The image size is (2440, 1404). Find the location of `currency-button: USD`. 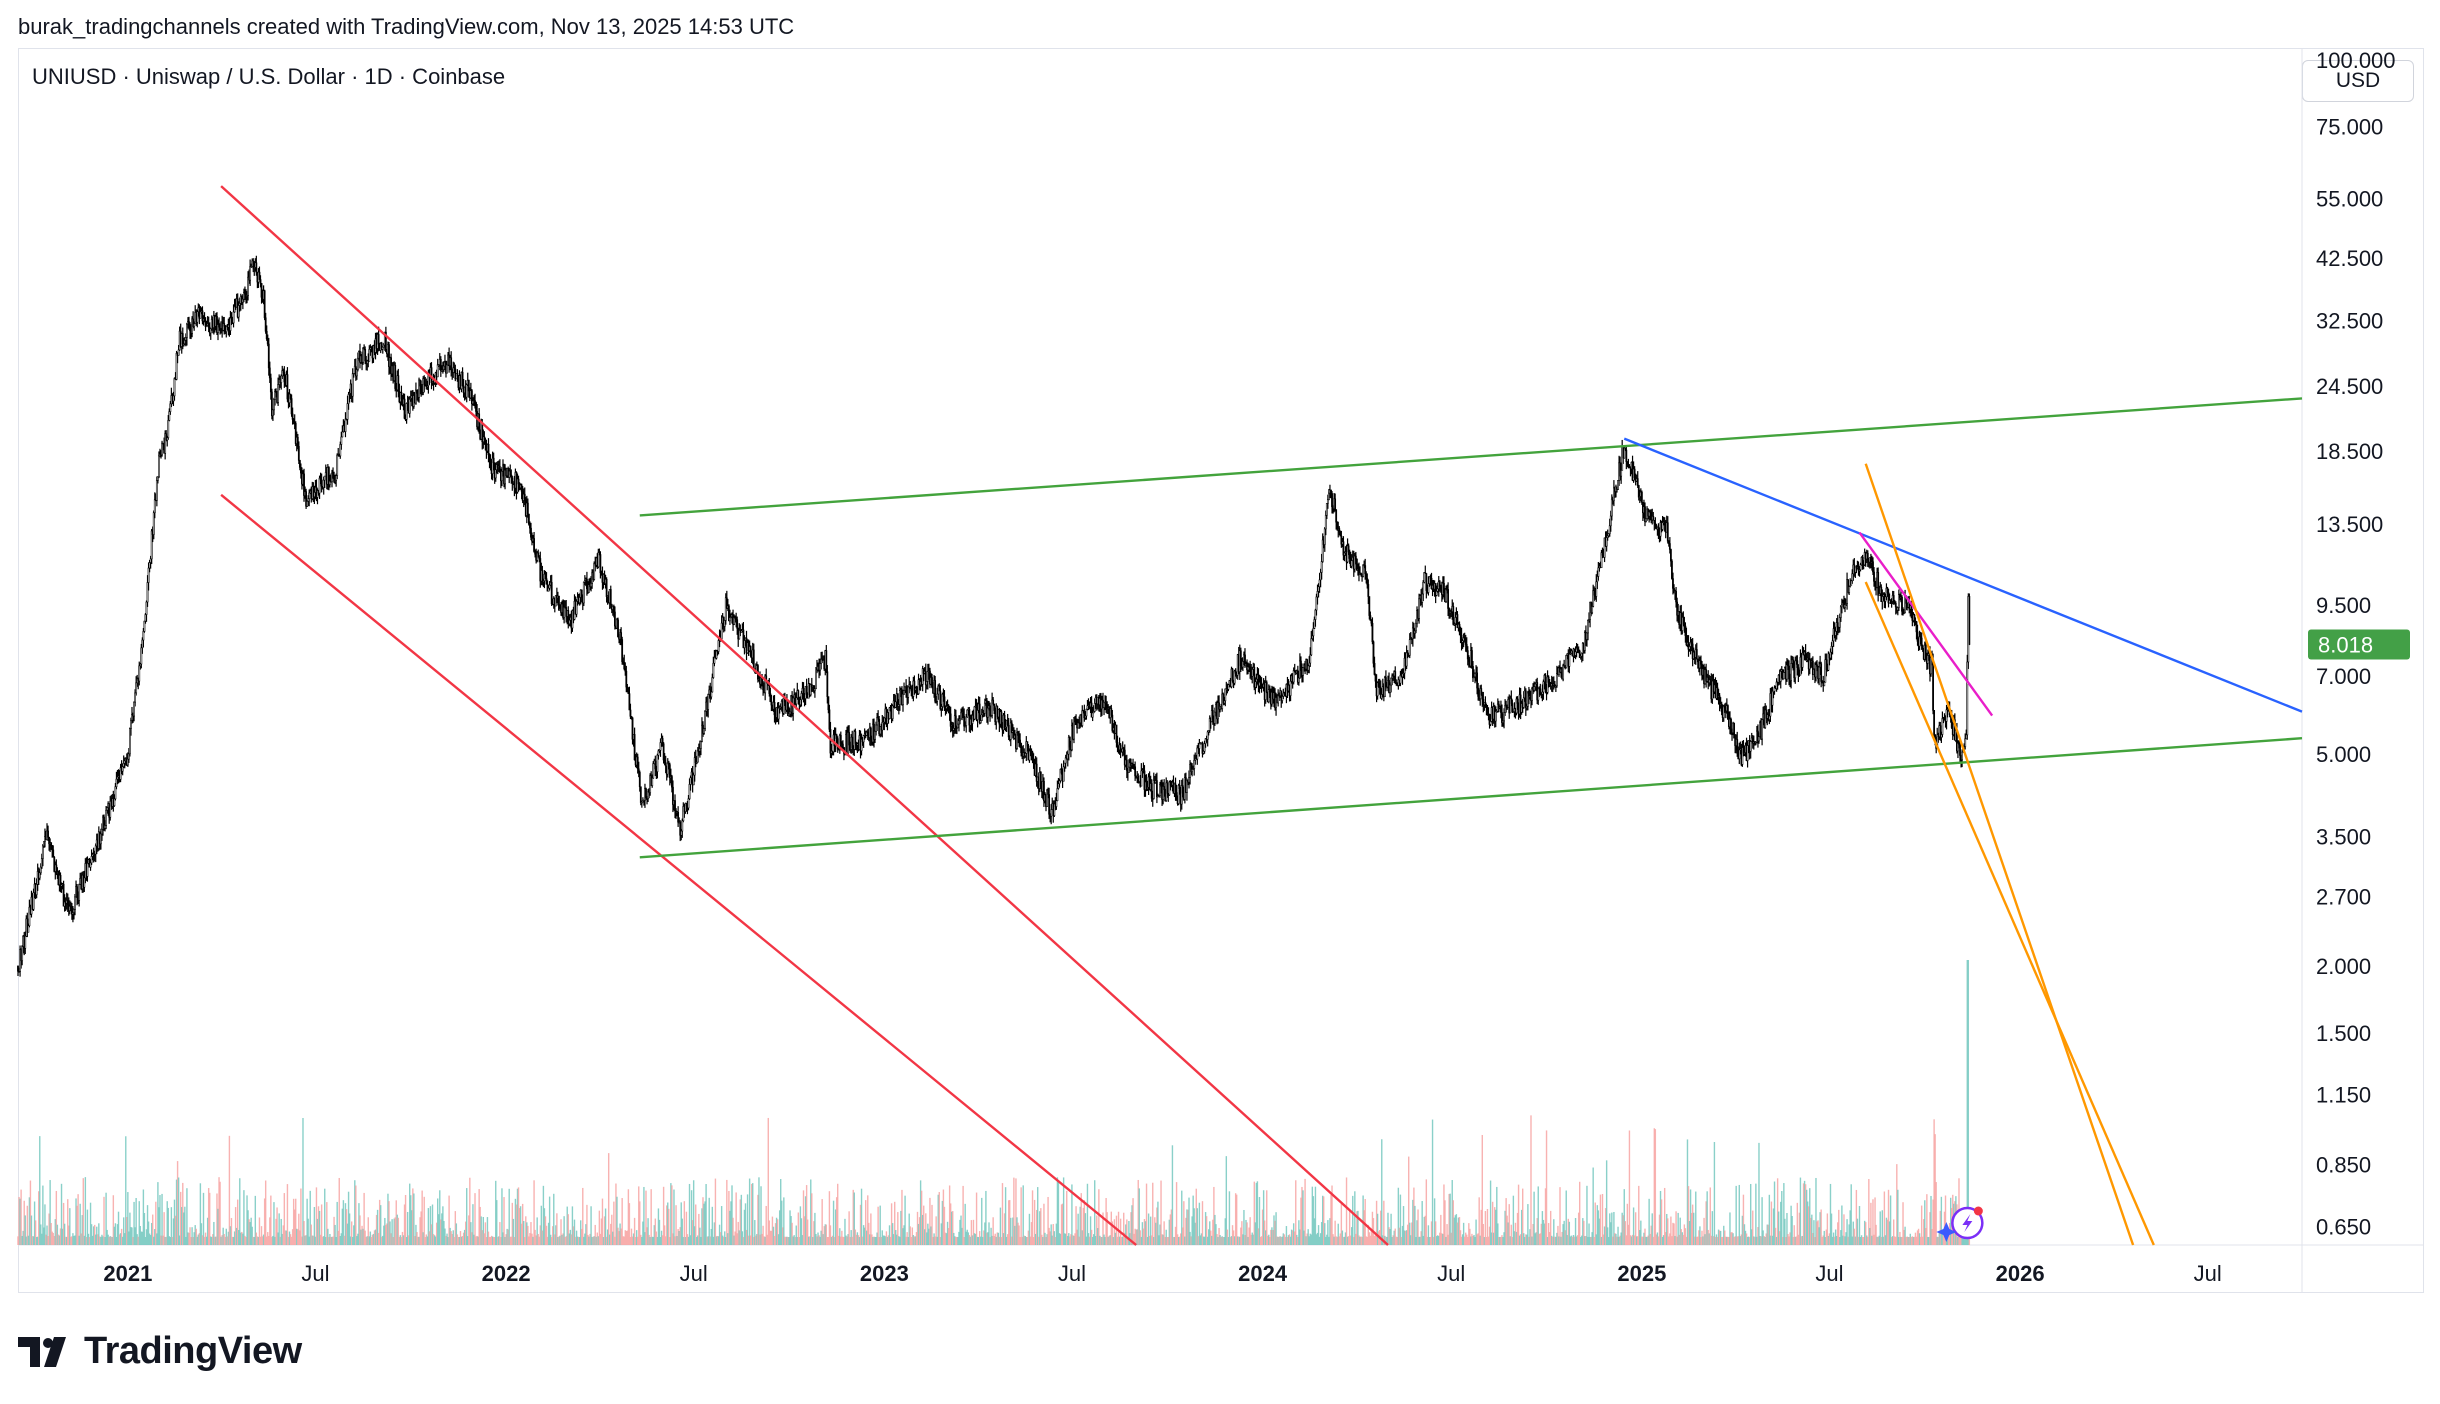

currency-button: USD is located at coordinates (2358, 81).